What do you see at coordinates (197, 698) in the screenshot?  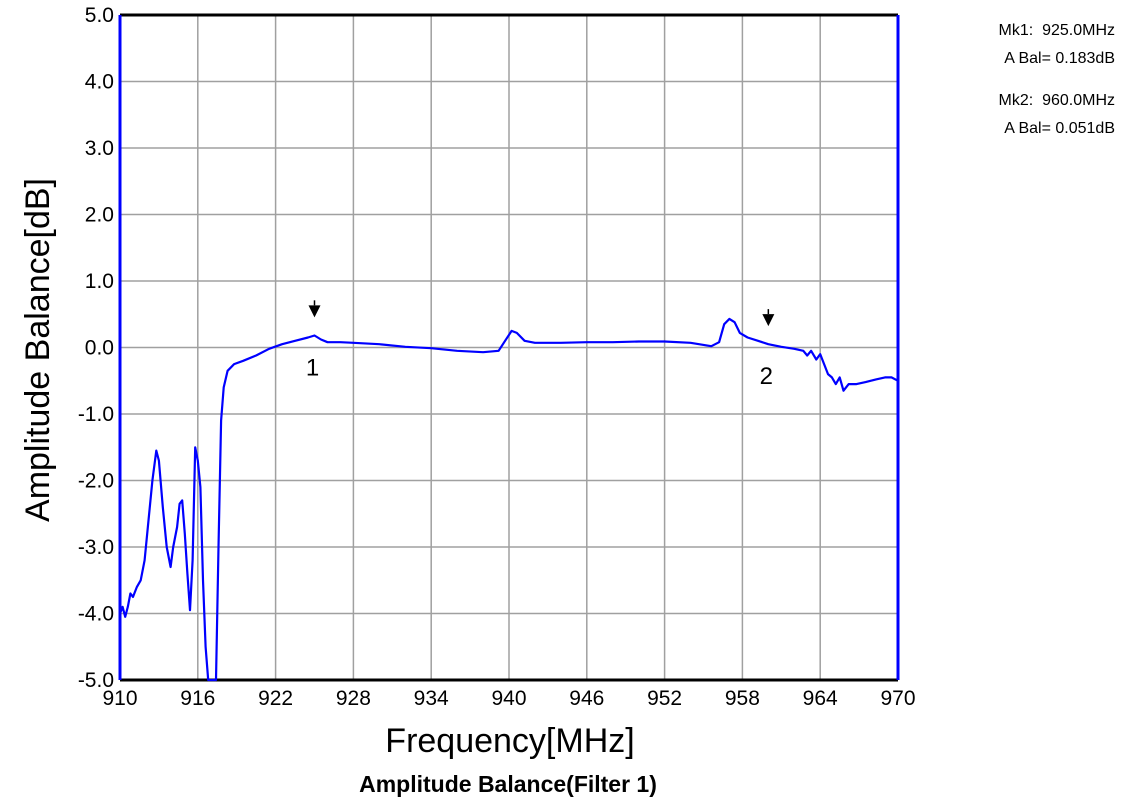 I see `x-tick-label: 916` at bounding box center [197, 698].